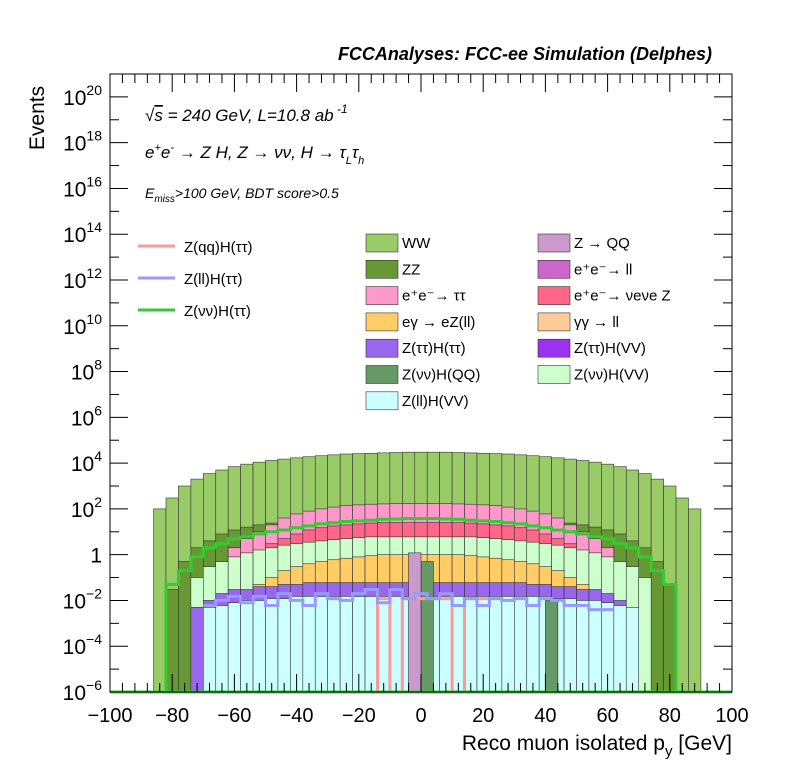 This screenshot has height=777, width=796. I want to click on y-tick-label: 10¹⁸, so click(82, 142).